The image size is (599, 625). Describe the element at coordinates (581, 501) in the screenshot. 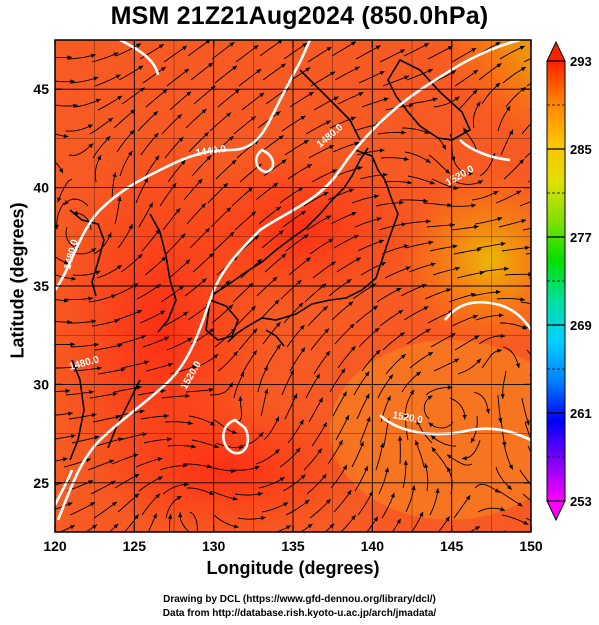

I see `colorbar-tick-label: 253` at that location.